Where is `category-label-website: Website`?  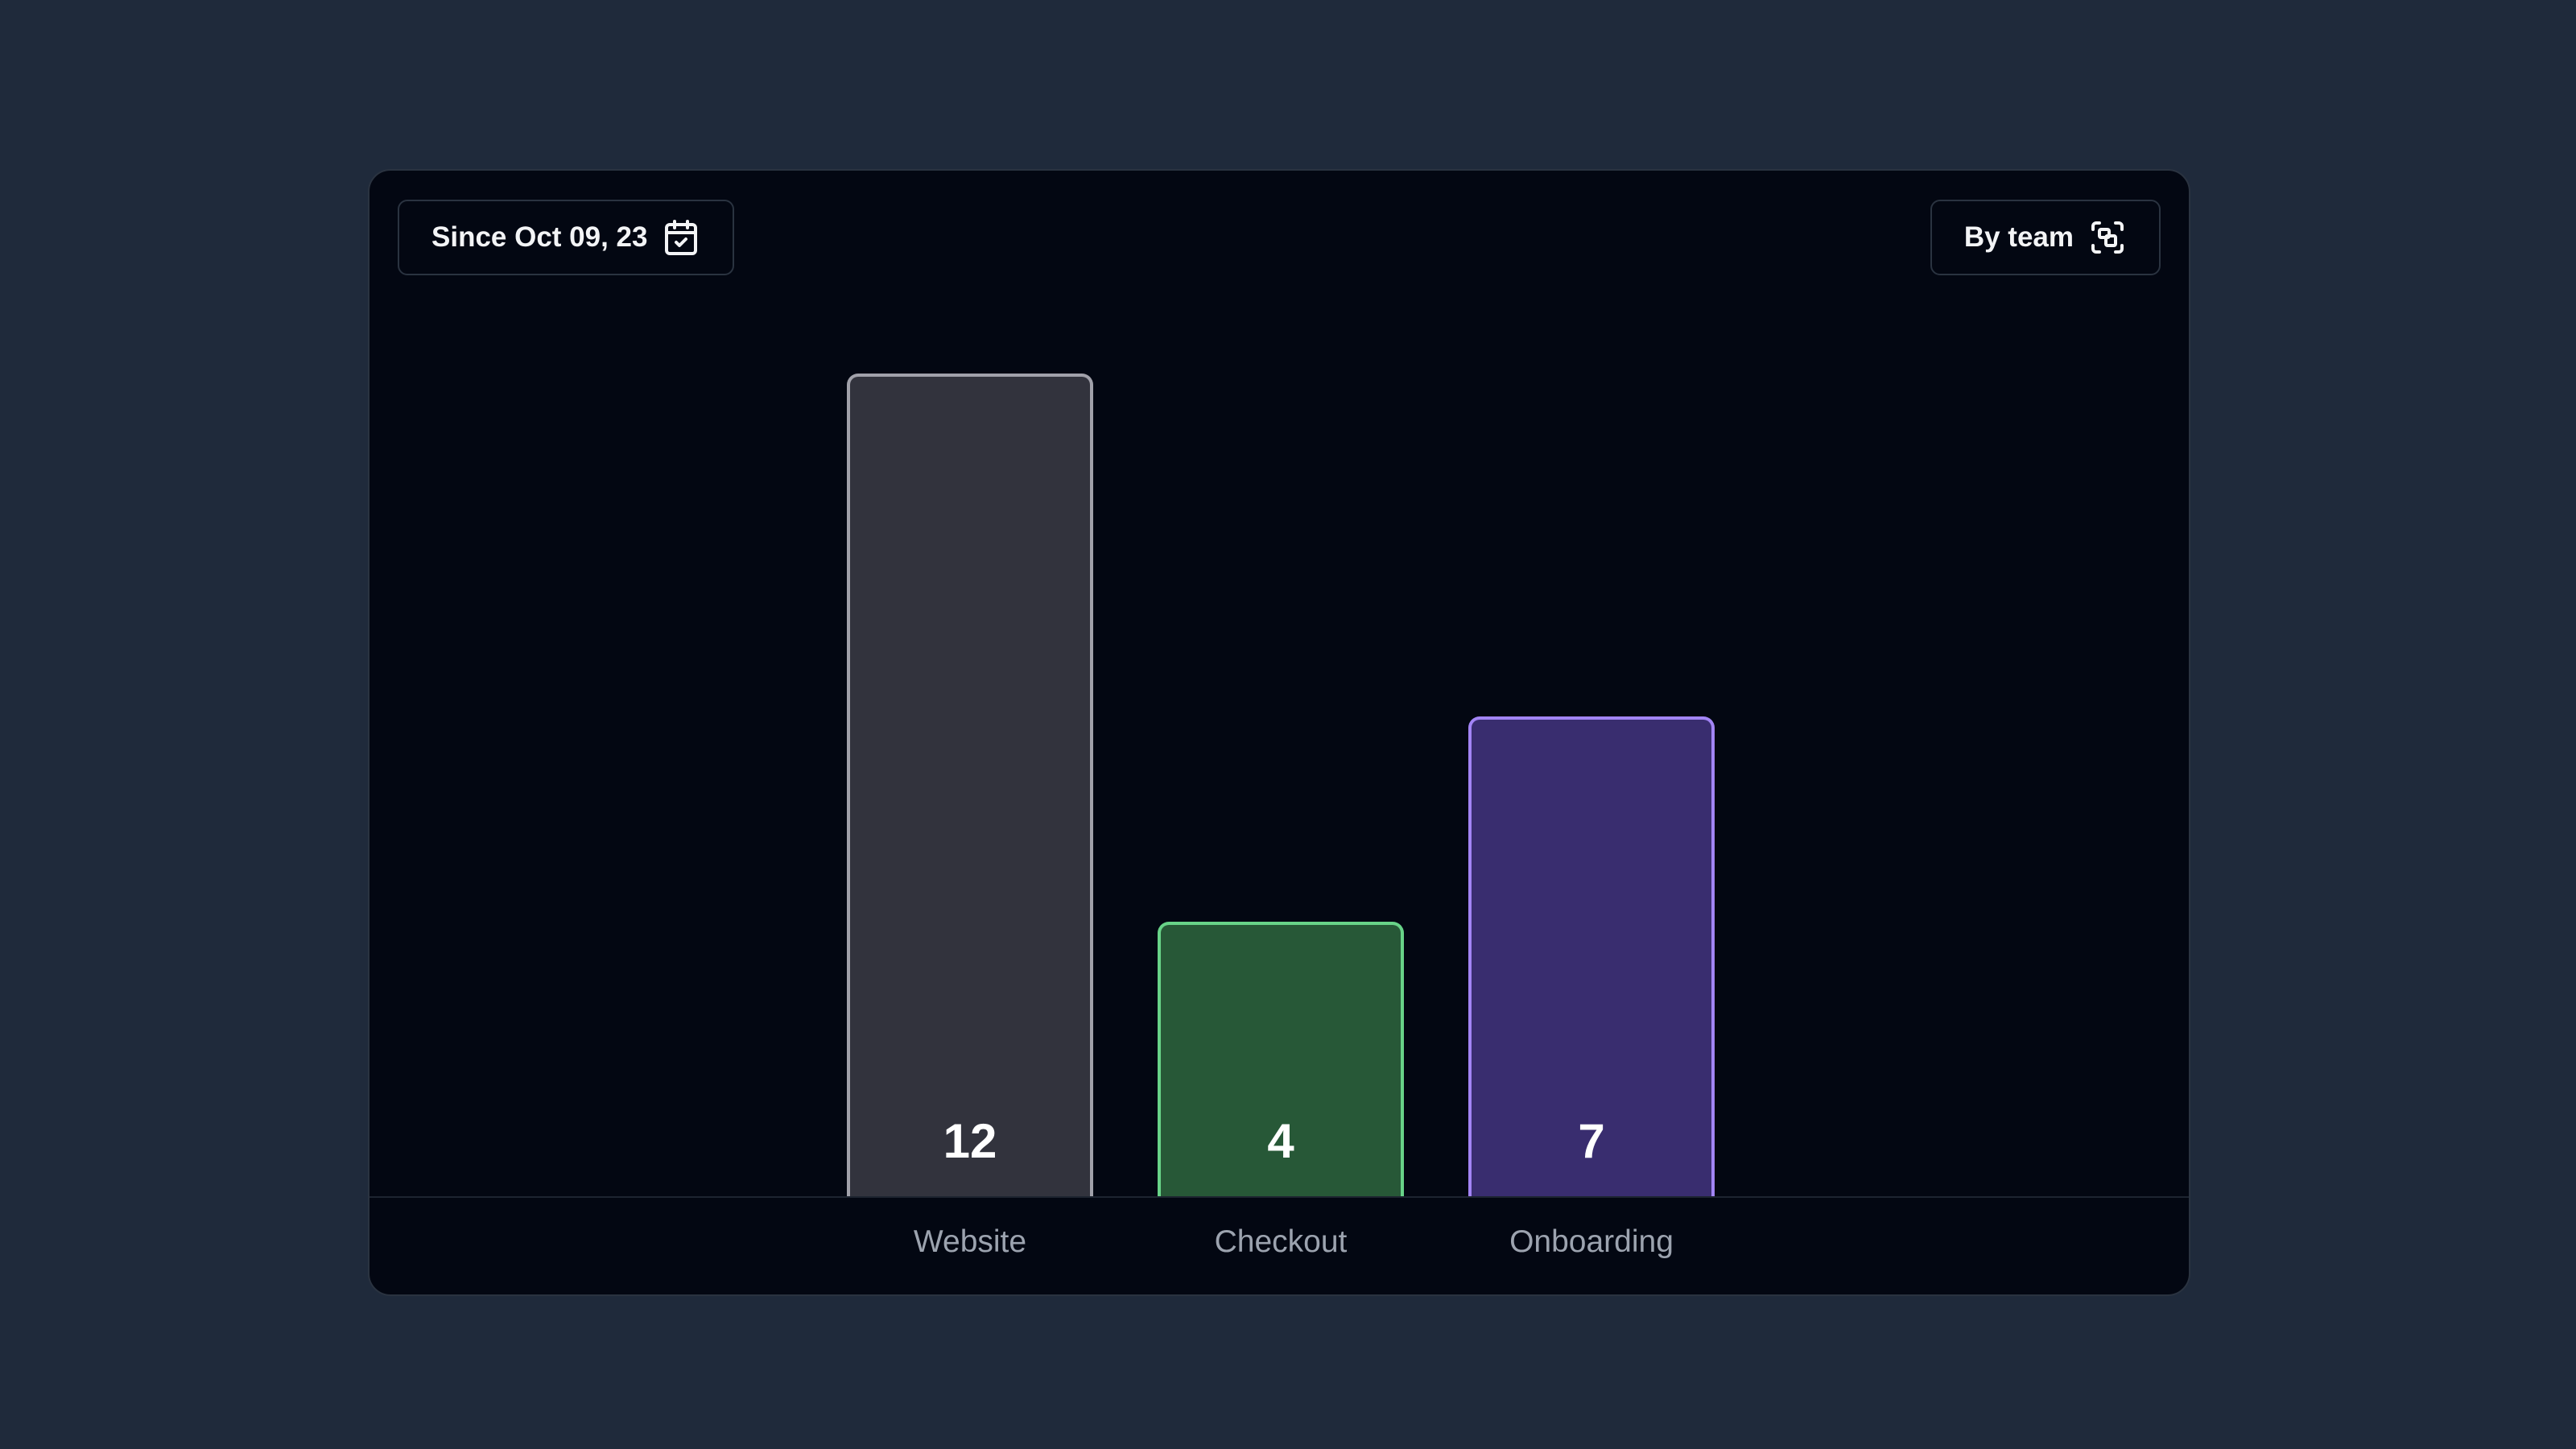
category-label-website: Website is located at coordinates (970, 1241).